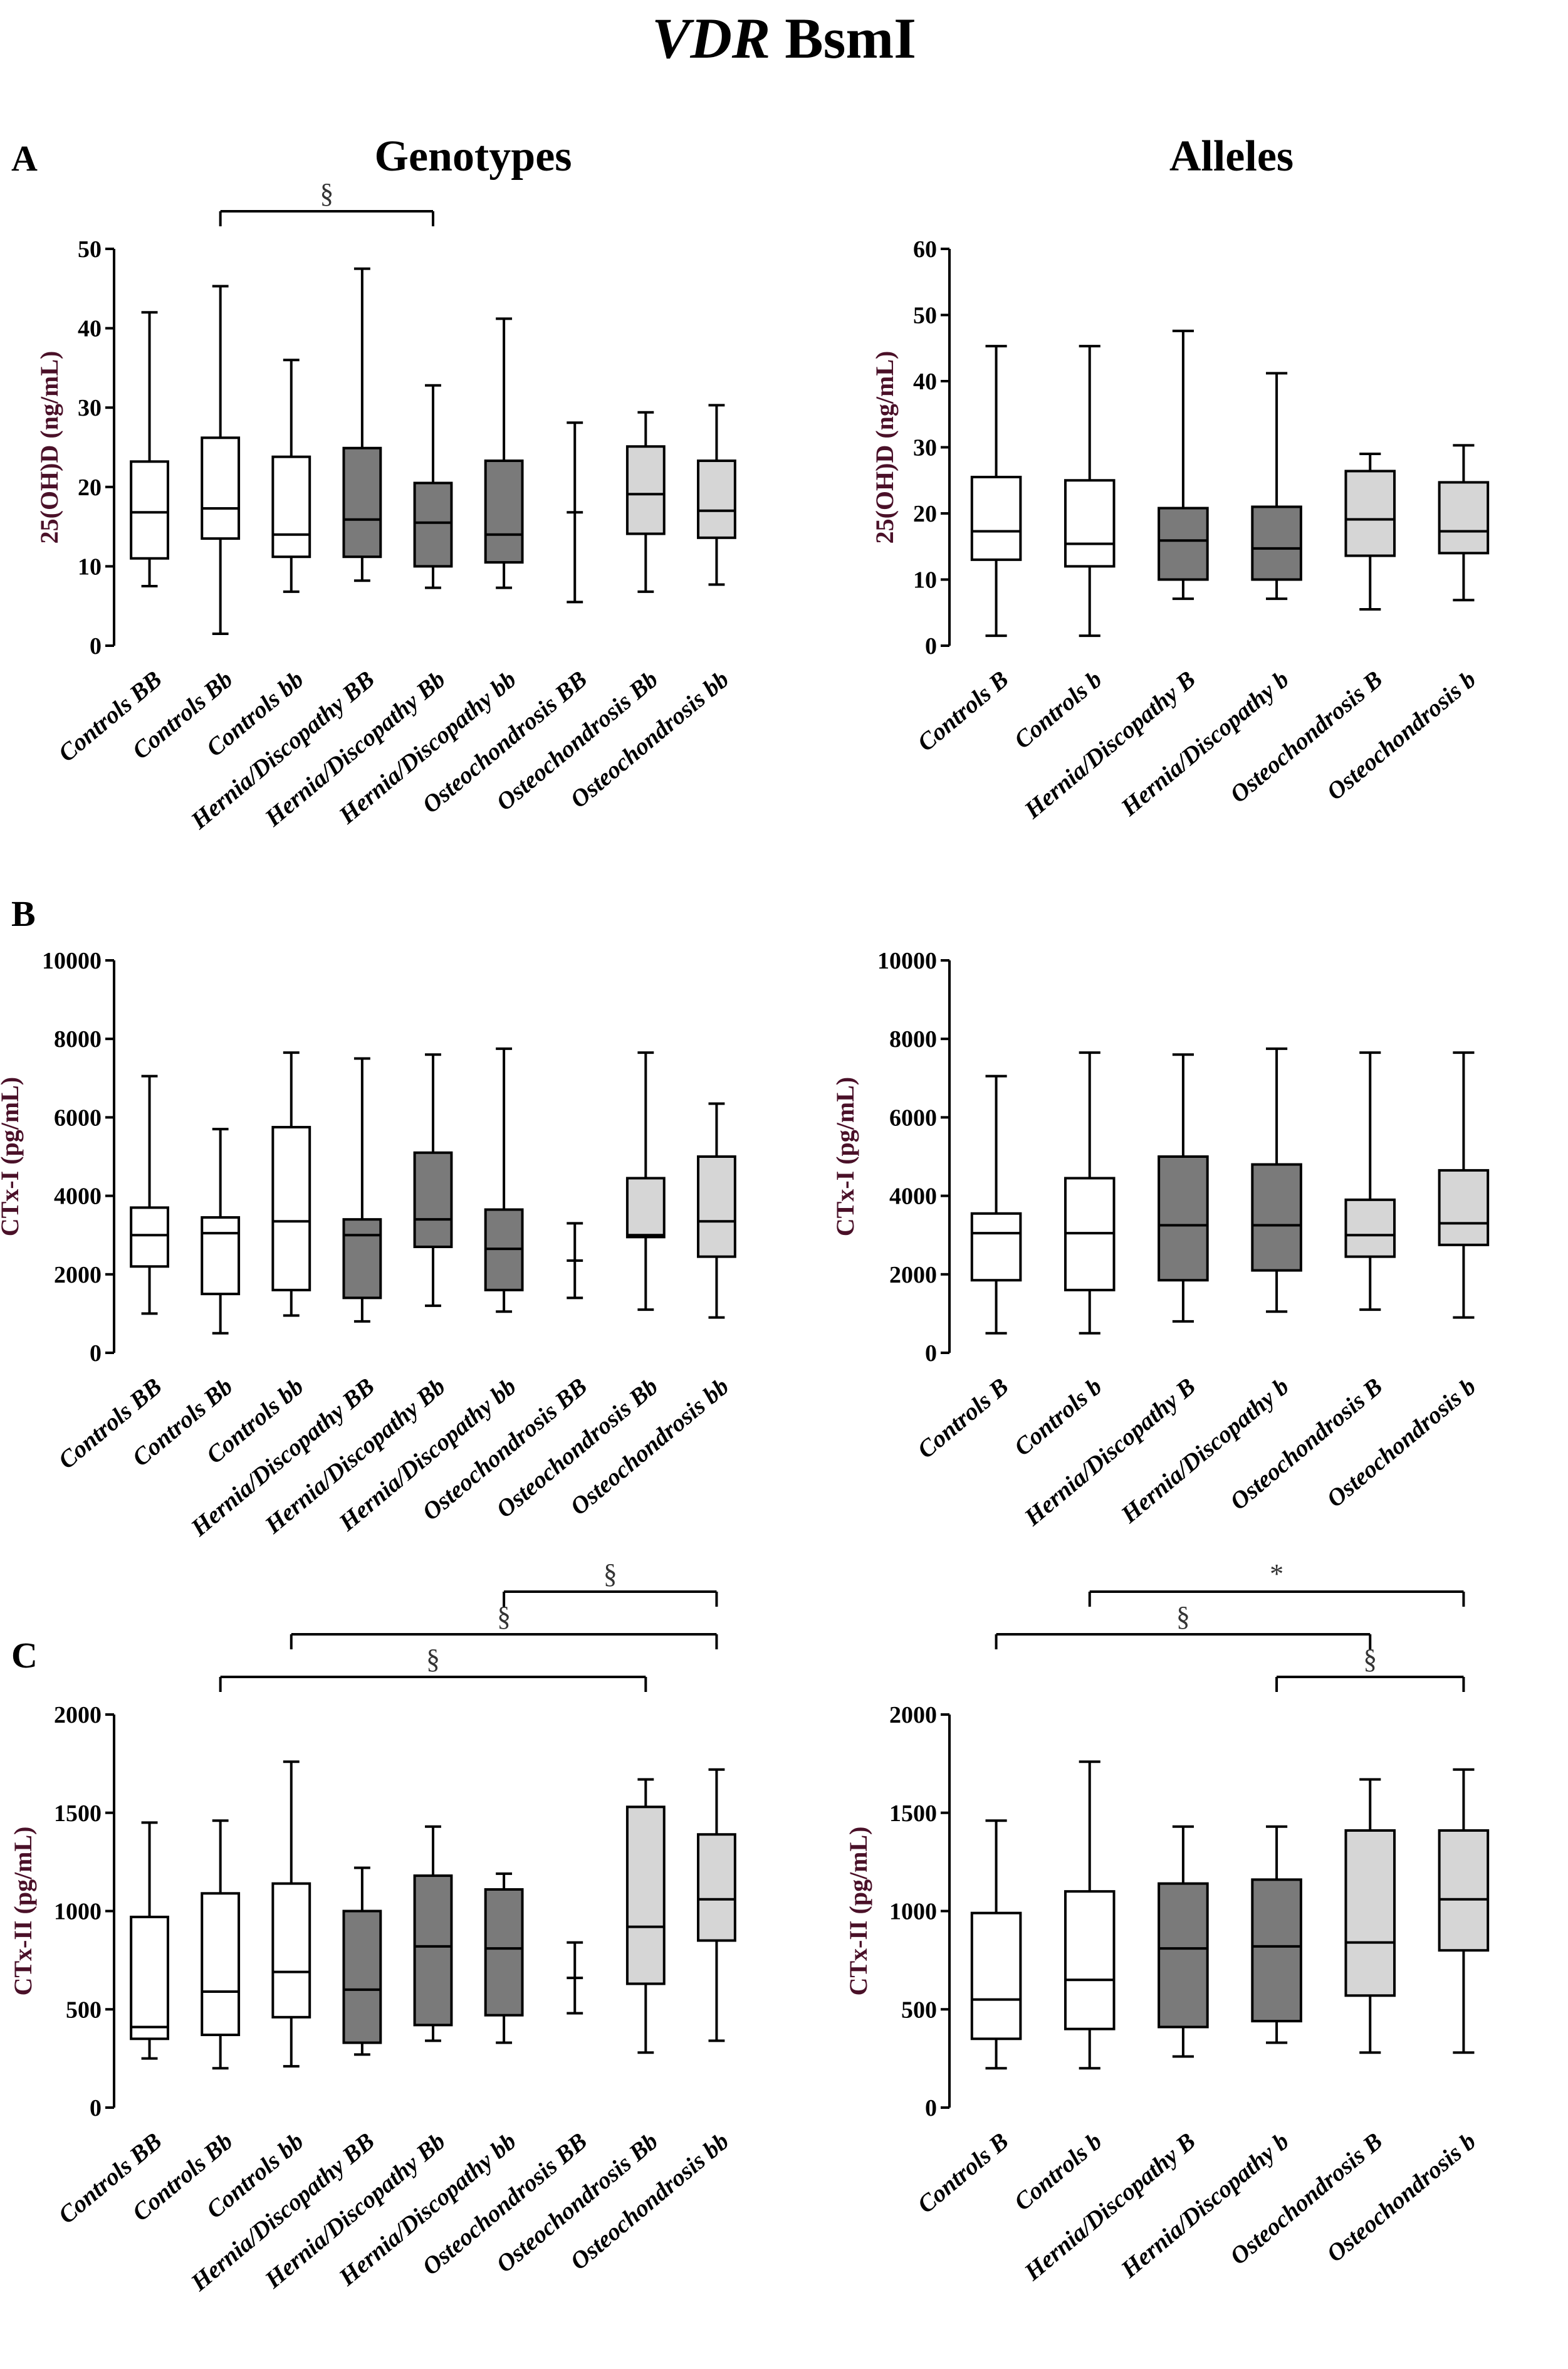 The height and width of the screenshot is (2369, 1568). What do you see at coordinates (913, 1814) in the screenshot?
I see `y-tick-label: 1500` at bounding box center [913, 1814].